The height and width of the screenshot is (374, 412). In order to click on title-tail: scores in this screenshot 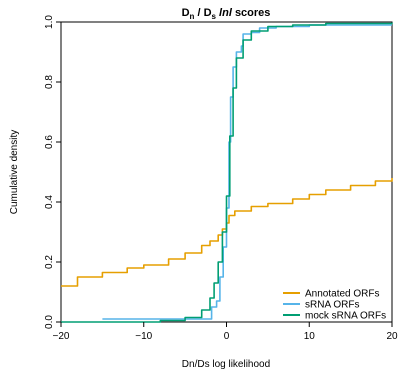, I will do `click(252, 13)`.